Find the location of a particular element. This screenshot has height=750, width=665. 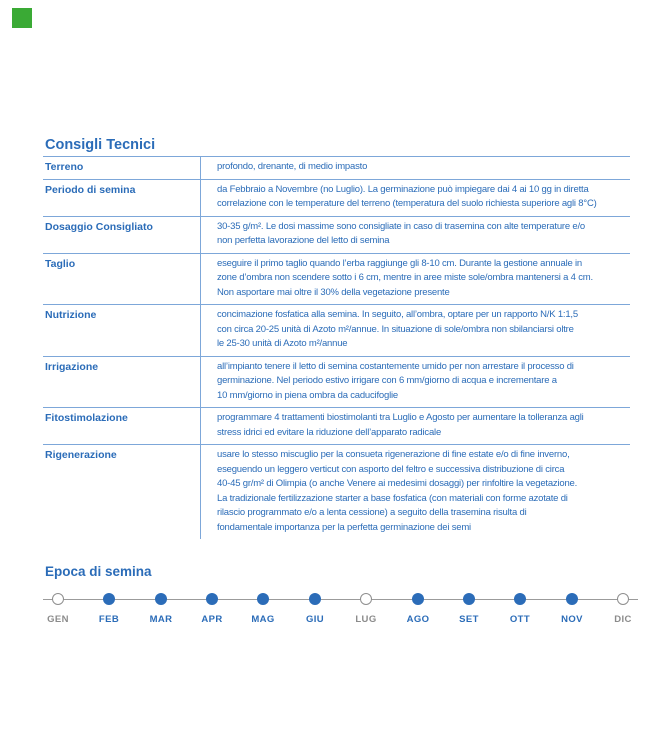

row-label: Nutrizione is located at coordinates (122, 330).